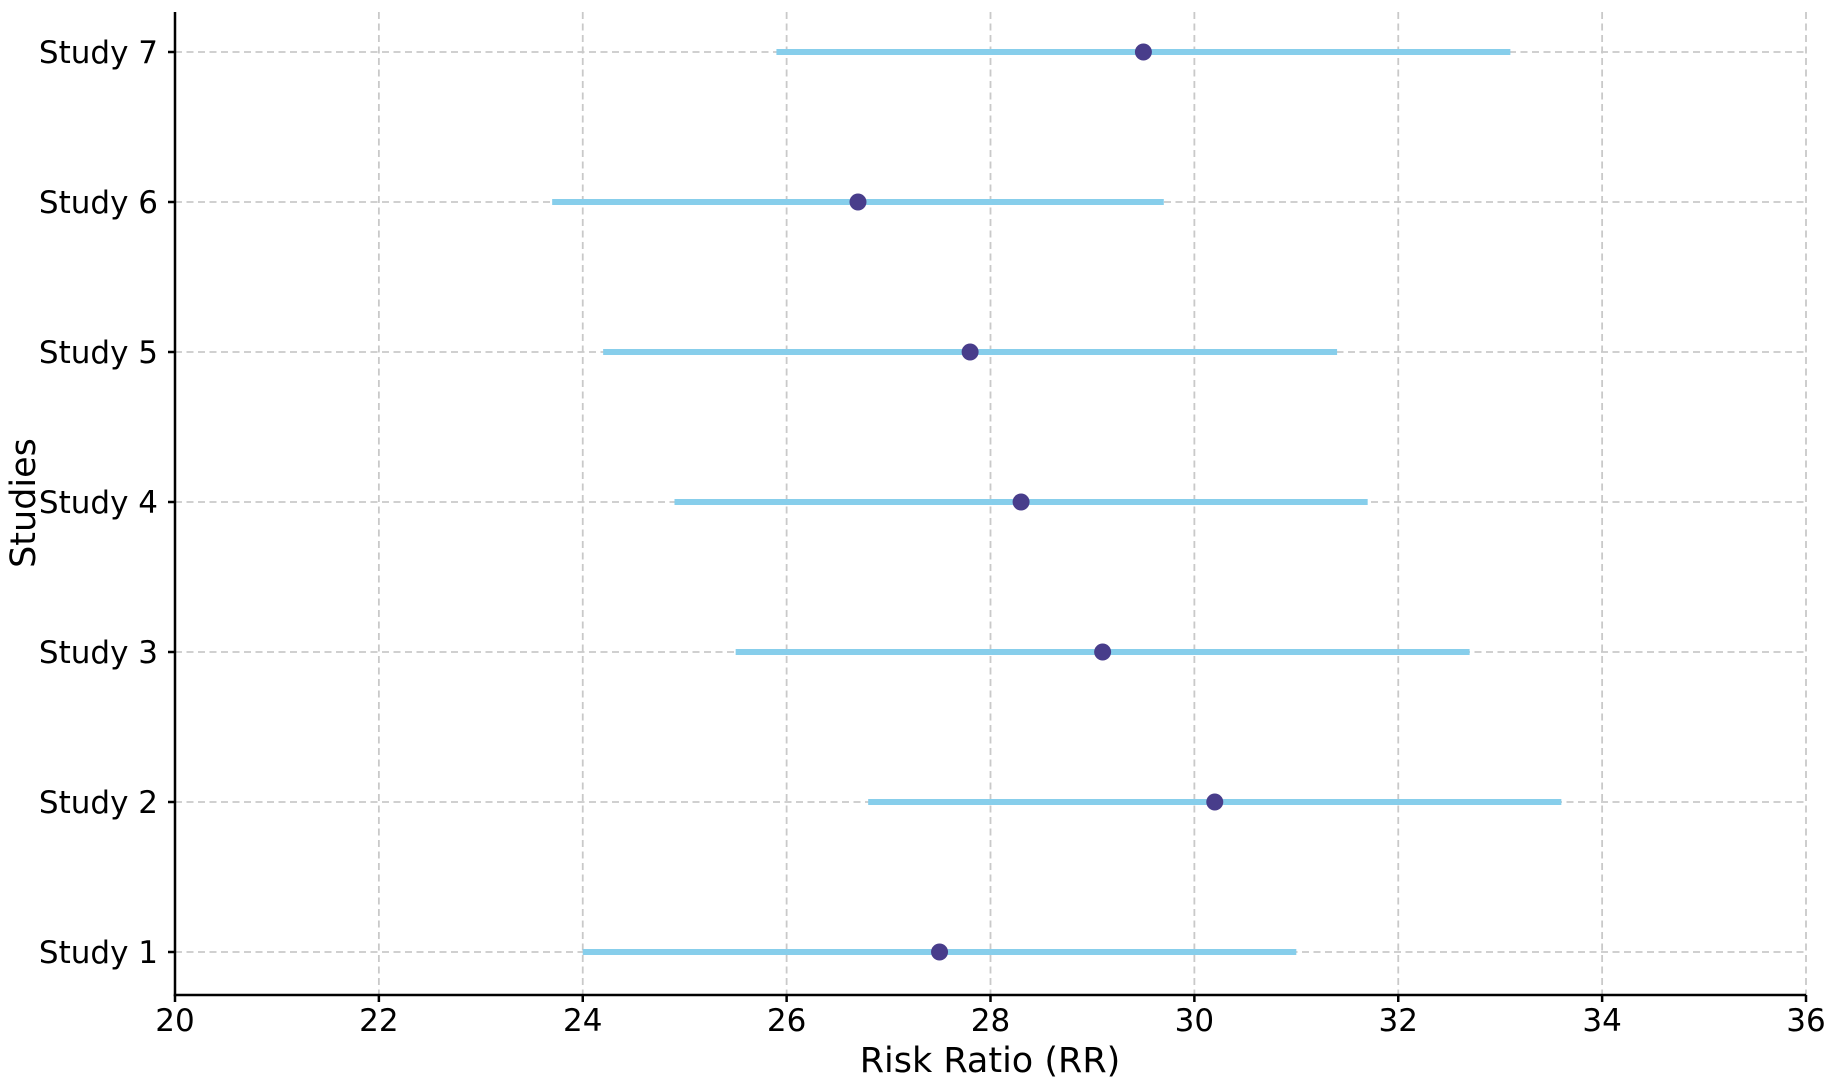  What do you see at coordinates (582, 1021) in the screenshot?
I see `x-tick-label: 24` at bounding box center [582, 1021].